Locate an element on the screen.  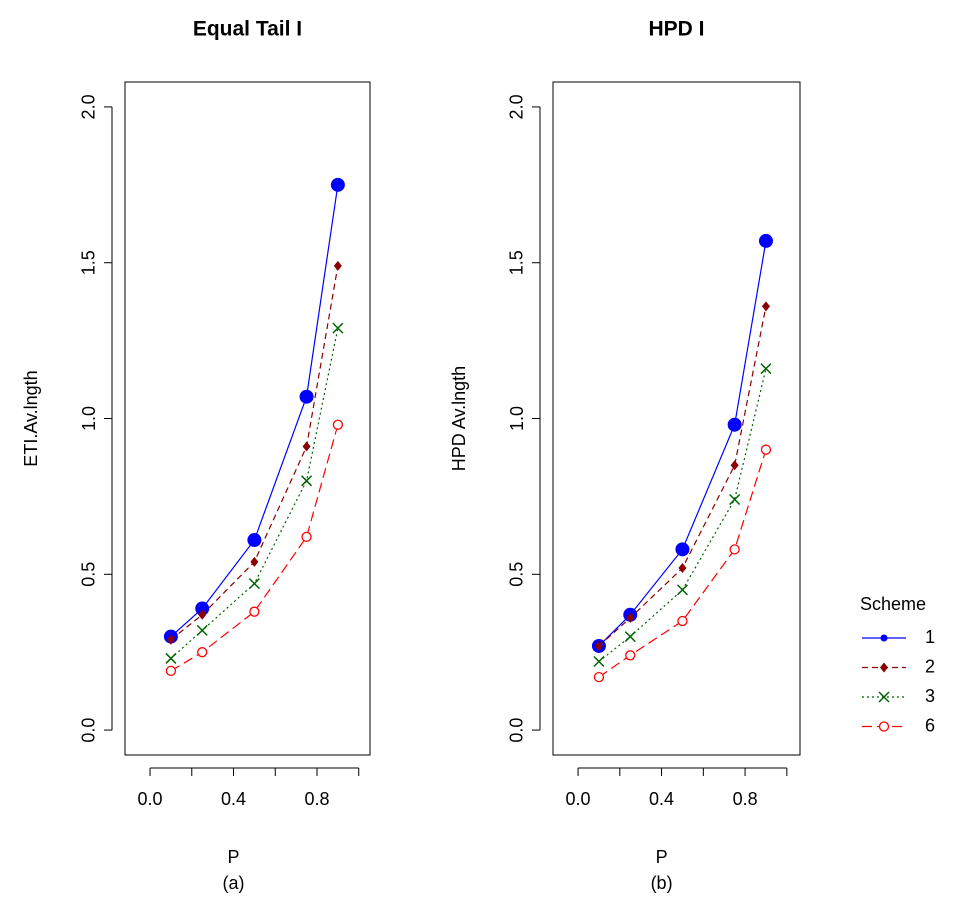
caption: (a) is located at coordinates (234, 883).